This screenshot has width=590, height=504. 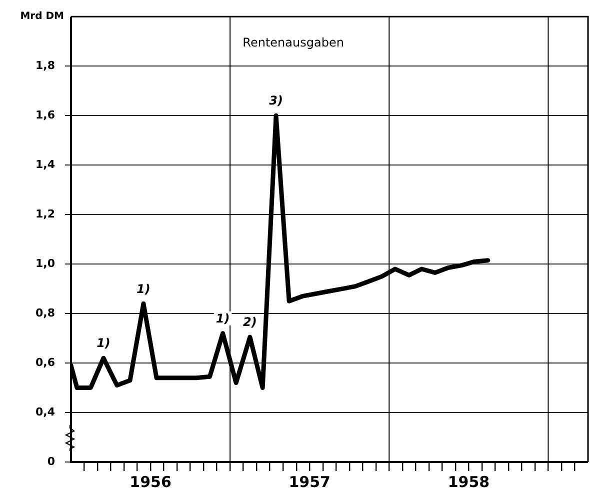 I want to click on y-tick-label: 0,4, so click(x=46, y=411).